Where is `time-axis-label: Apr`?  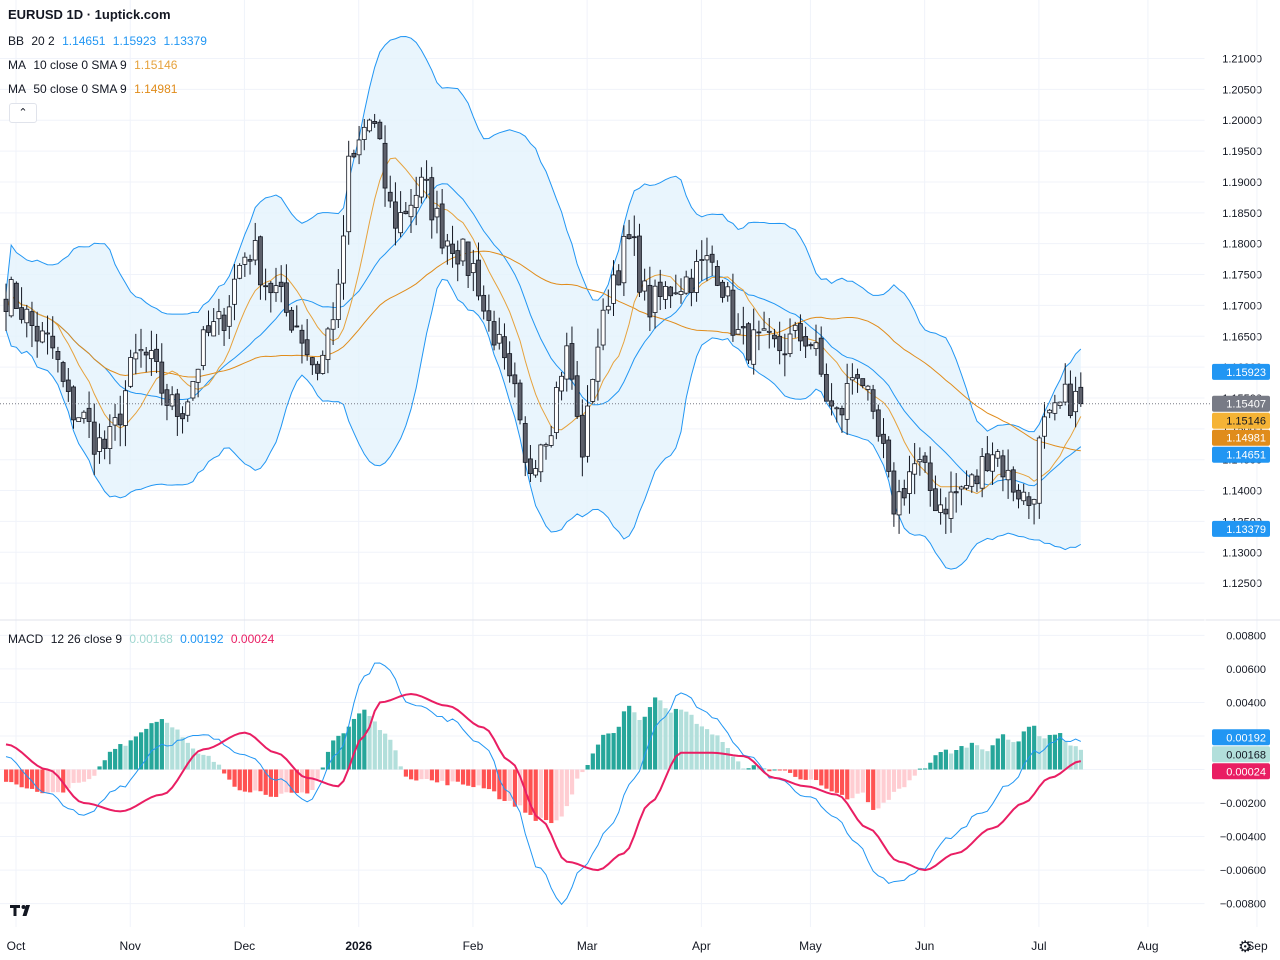 time-axis-label: Apr is located at coordinates (701, 946).